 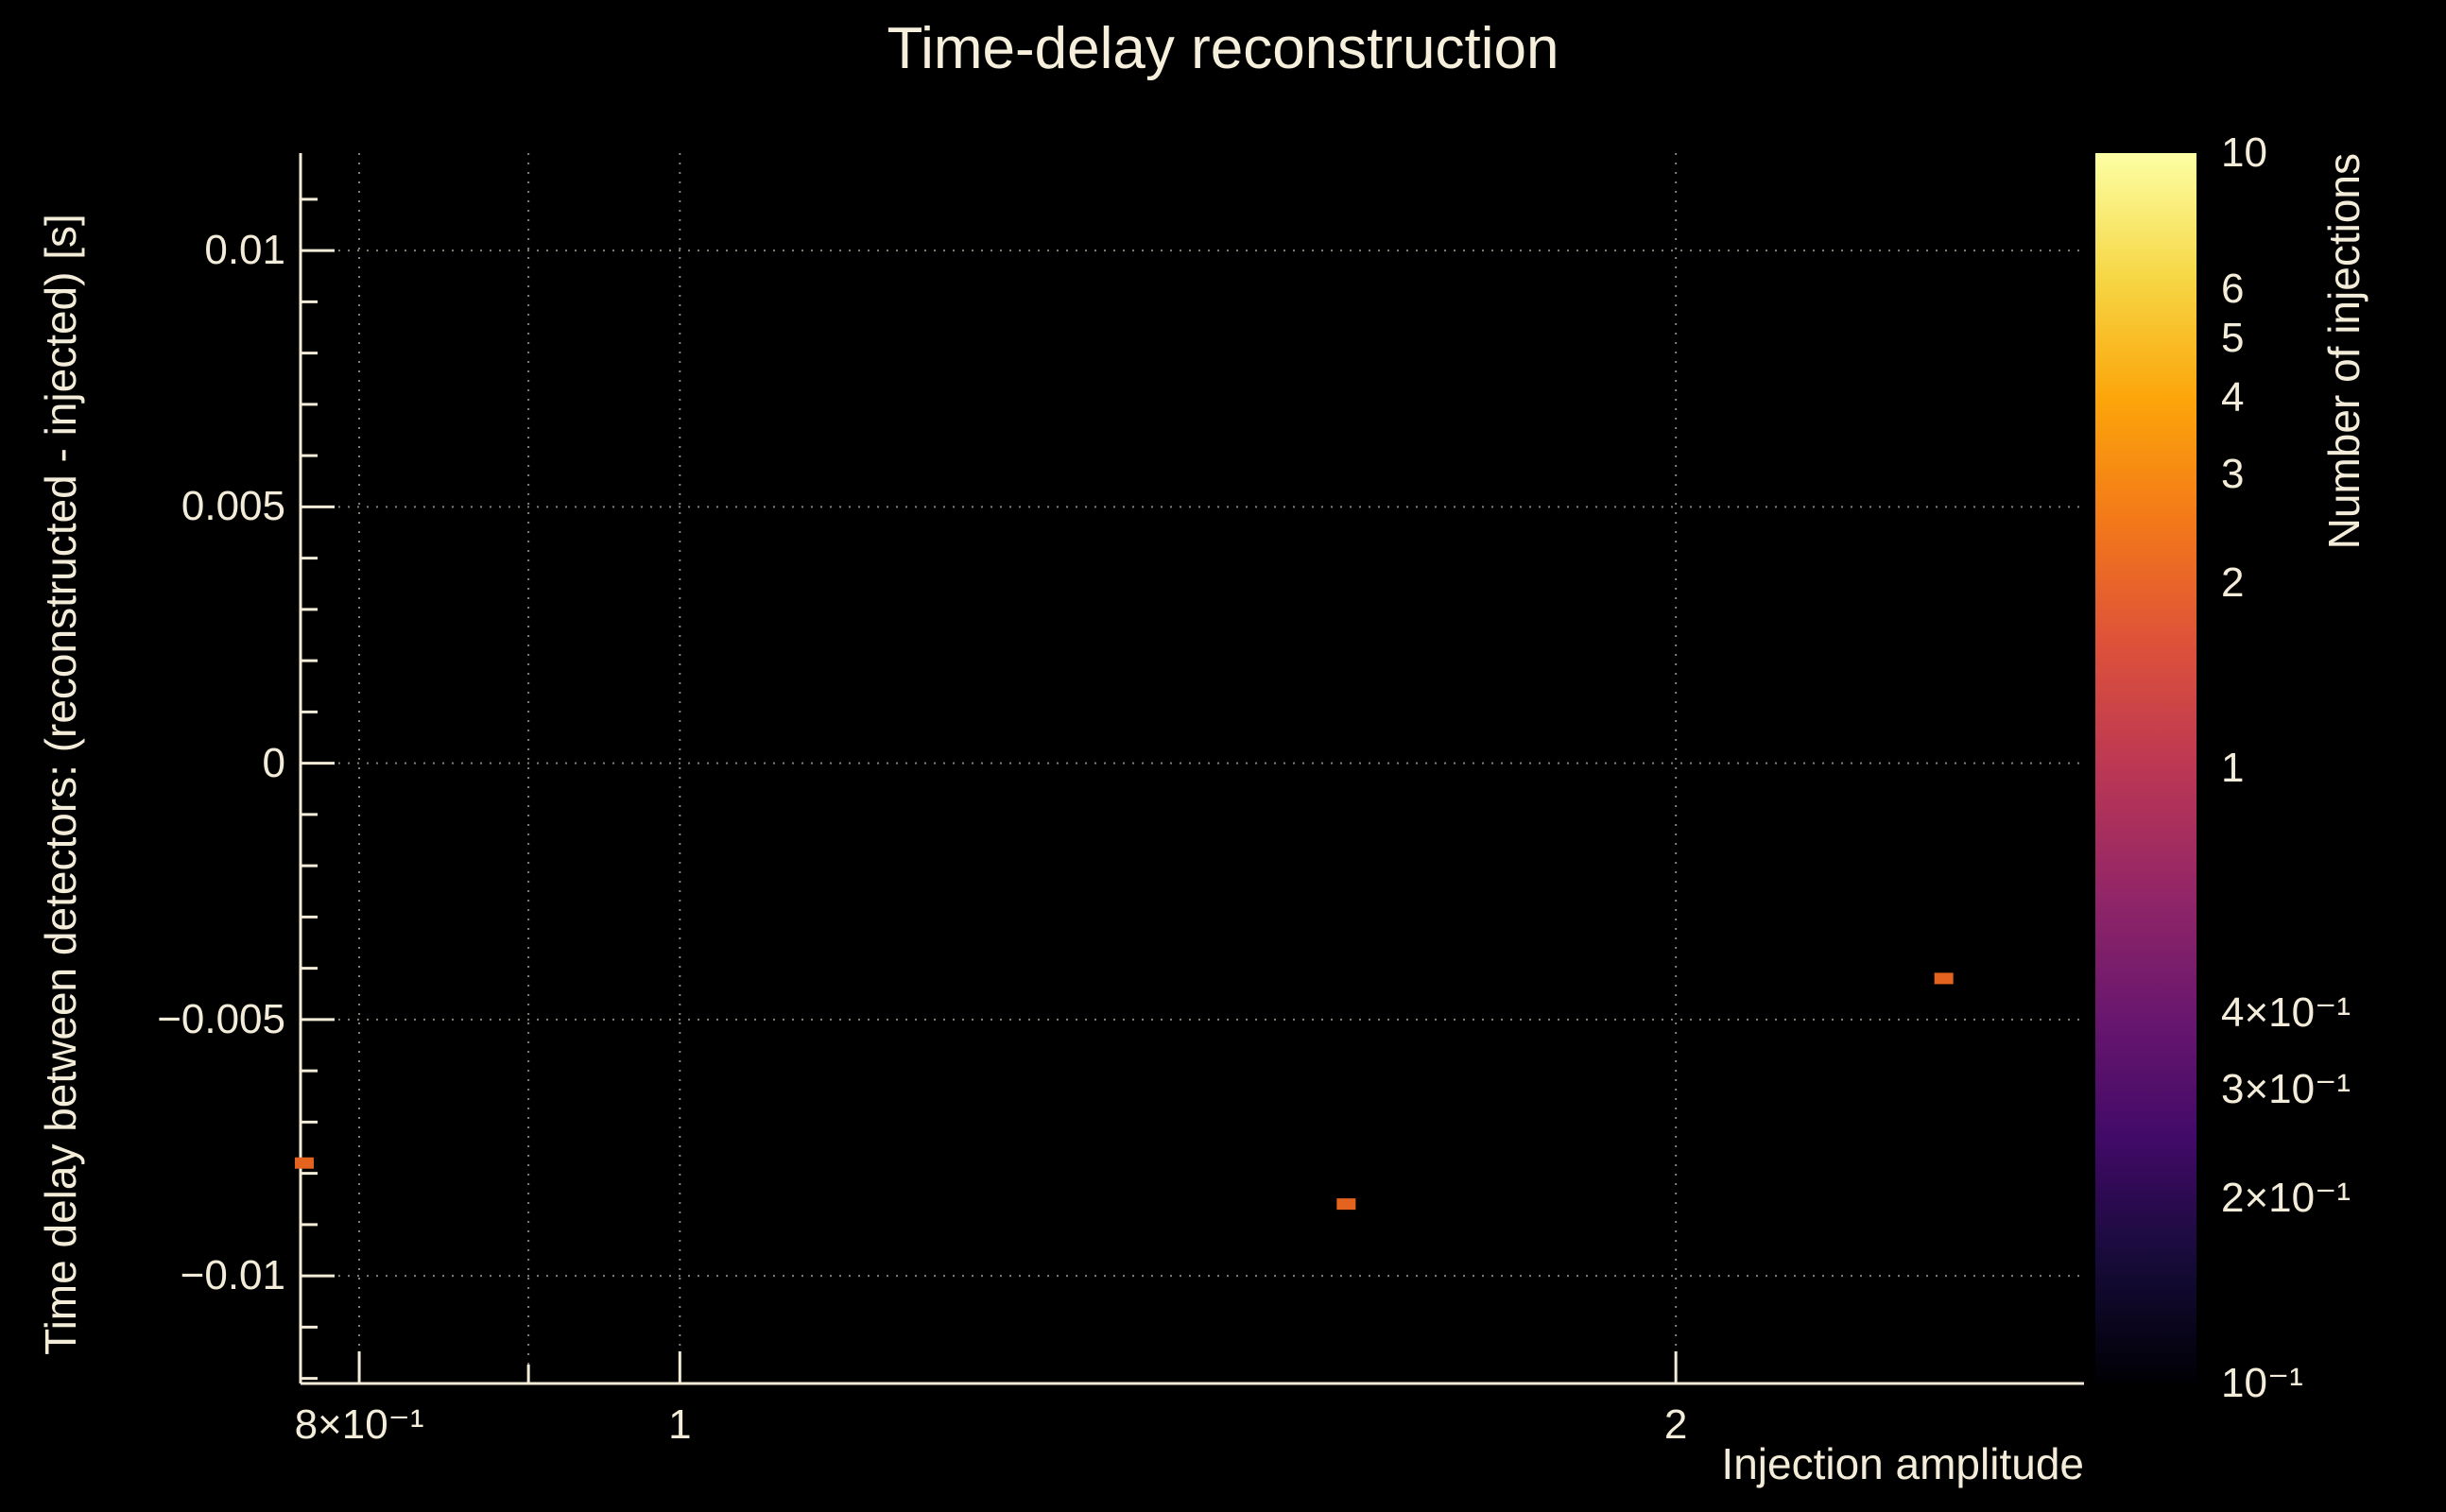 What do you see at coordinates (245, 250) in the screenshot?
I see `y-tick-label: 0.01` at bounding box center [245, 250].